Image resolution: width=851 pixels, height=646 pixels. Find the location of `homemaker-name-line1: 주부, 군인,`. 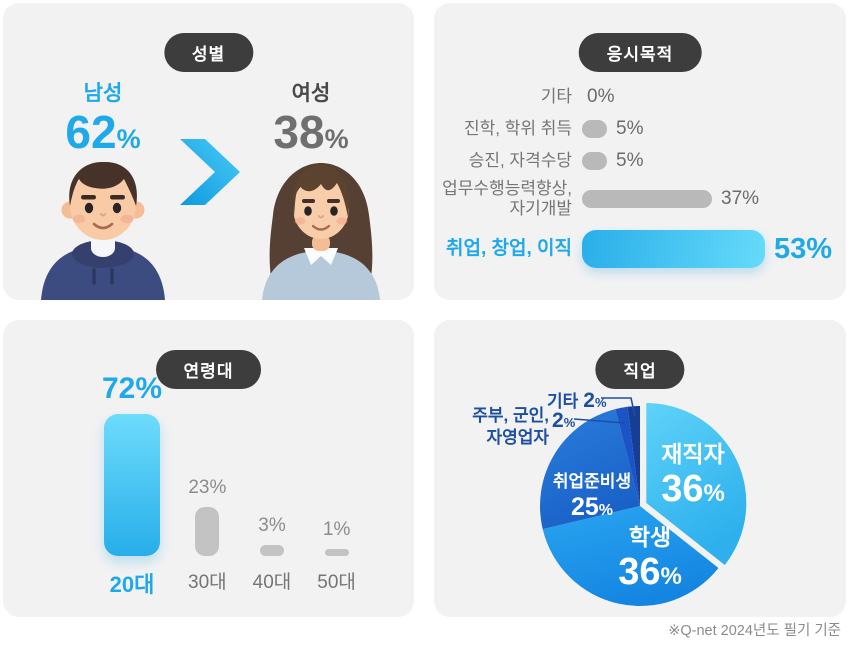

homemaker-name-line1: 주부, 군인, is located at coordinates (510, 415).